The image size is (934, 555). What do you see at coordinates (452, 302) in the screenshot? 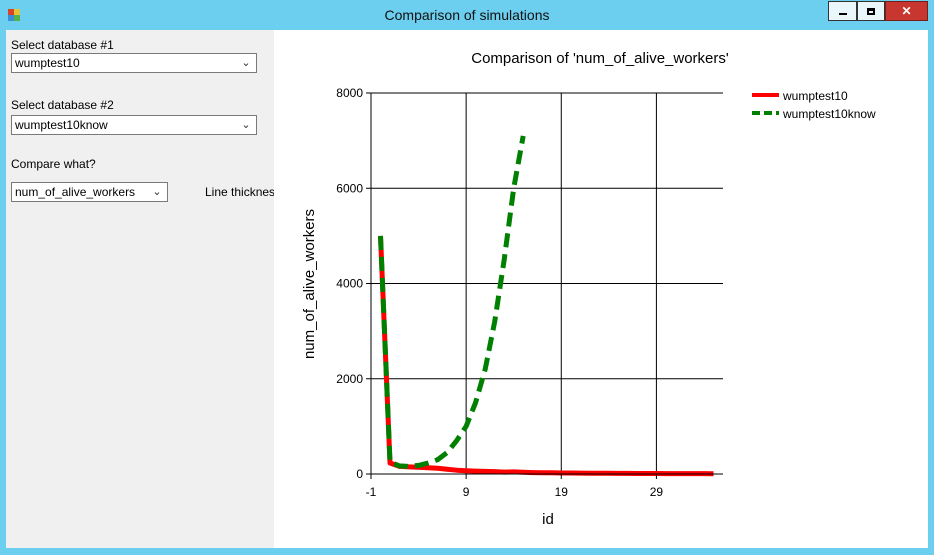
I see `series-line-wumptest10know` at bounding box center [452, 302].